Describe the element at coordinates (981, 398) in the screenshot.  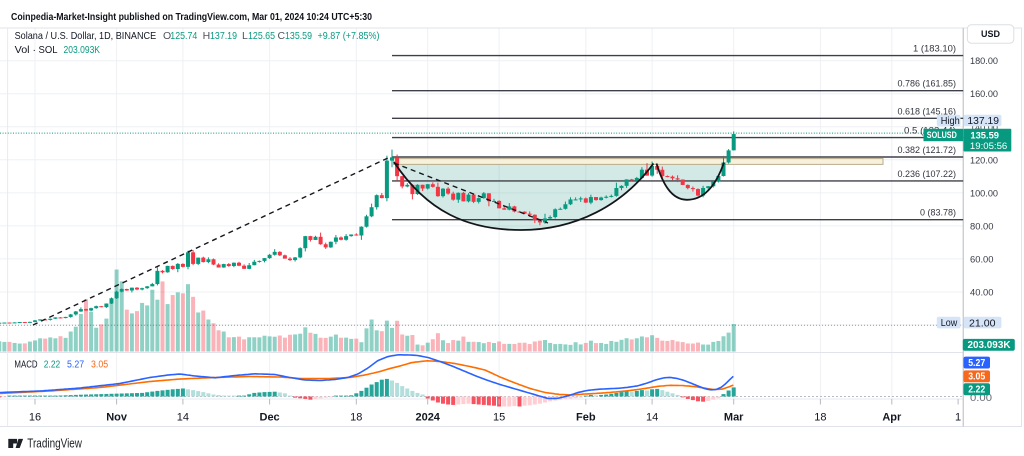
I see `svg-text: 0.00` at that location.